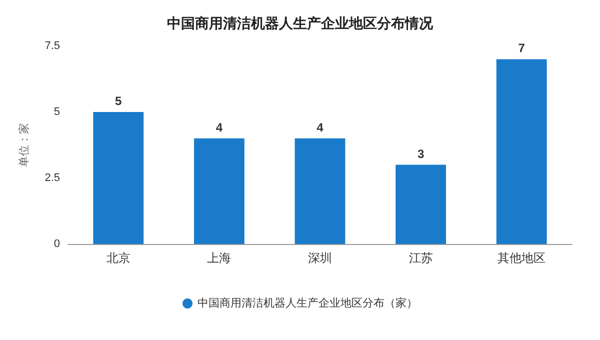  I want to click on x-tick-label: 北京, so click(118, 258).